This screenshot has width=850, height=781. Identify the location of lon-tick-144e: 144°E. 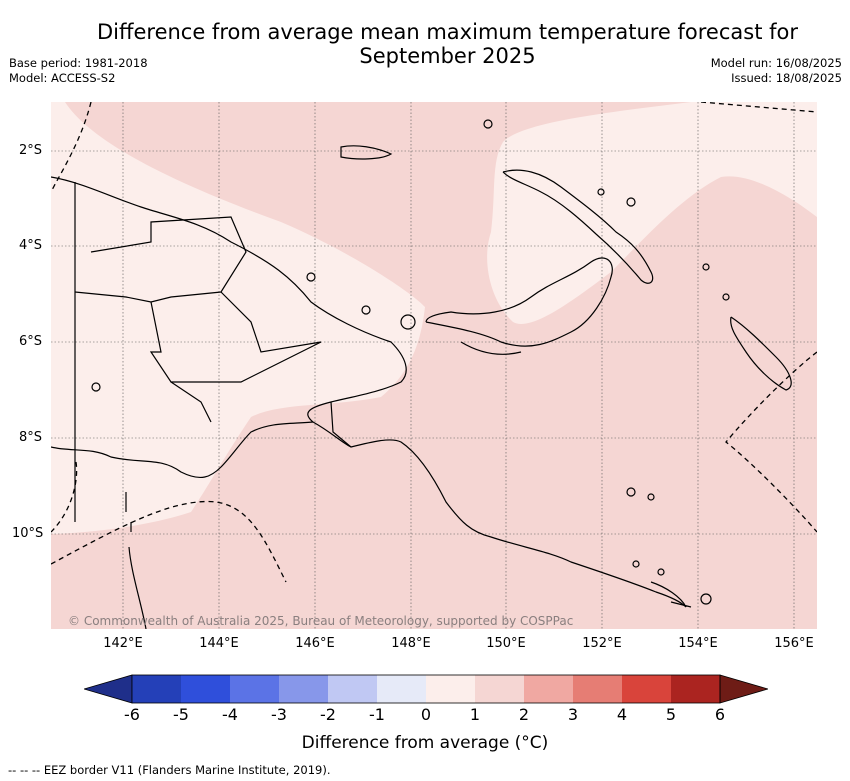
(219, 643).